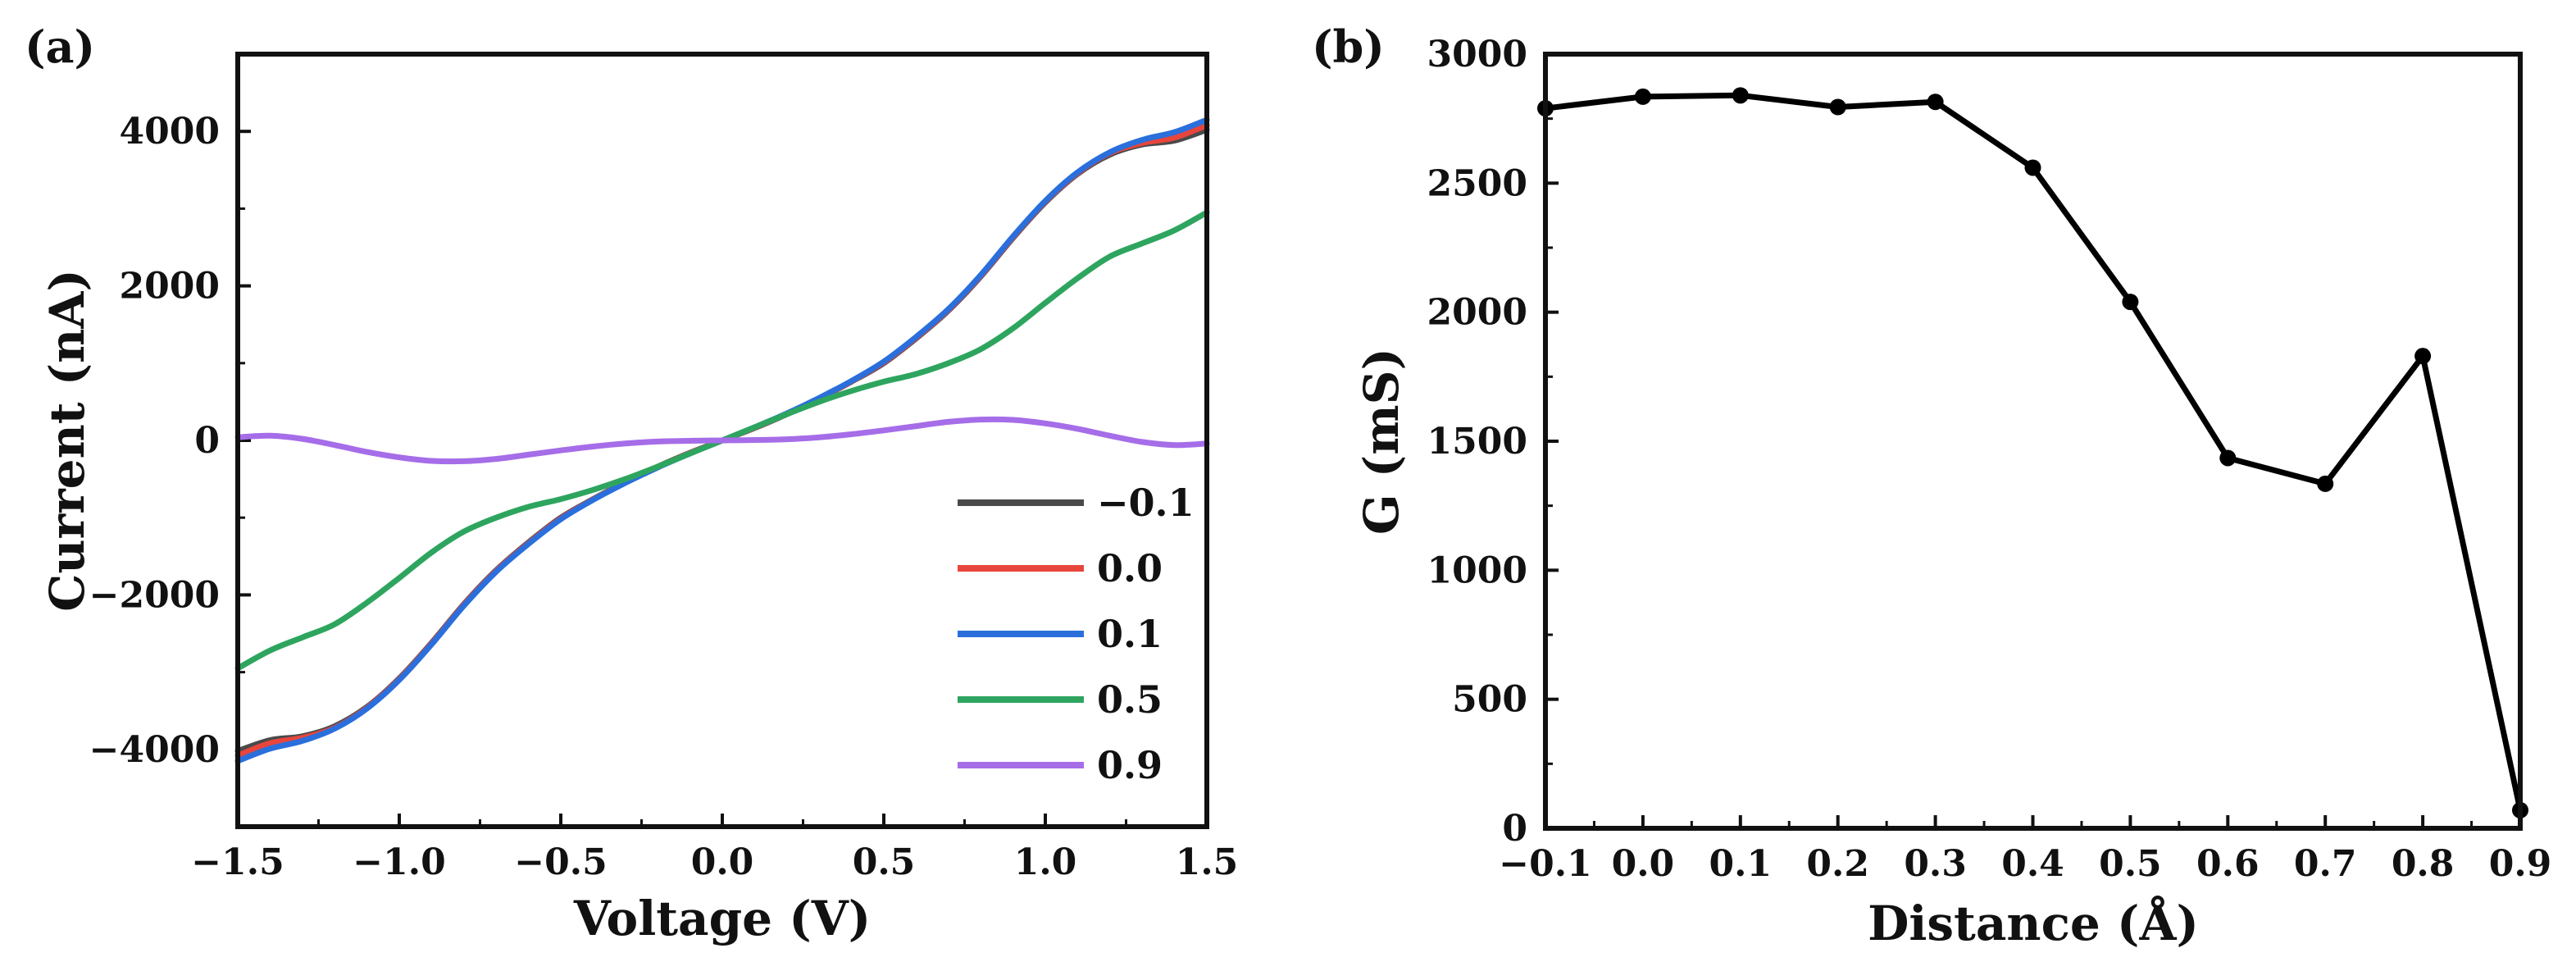 Image resolution: width=2576 pixels, height=971 pixels. Describe the element at coordinates (1382, 441) in the screenshot. I see `panel-b-y-axis-title: G (mS)` at that location.